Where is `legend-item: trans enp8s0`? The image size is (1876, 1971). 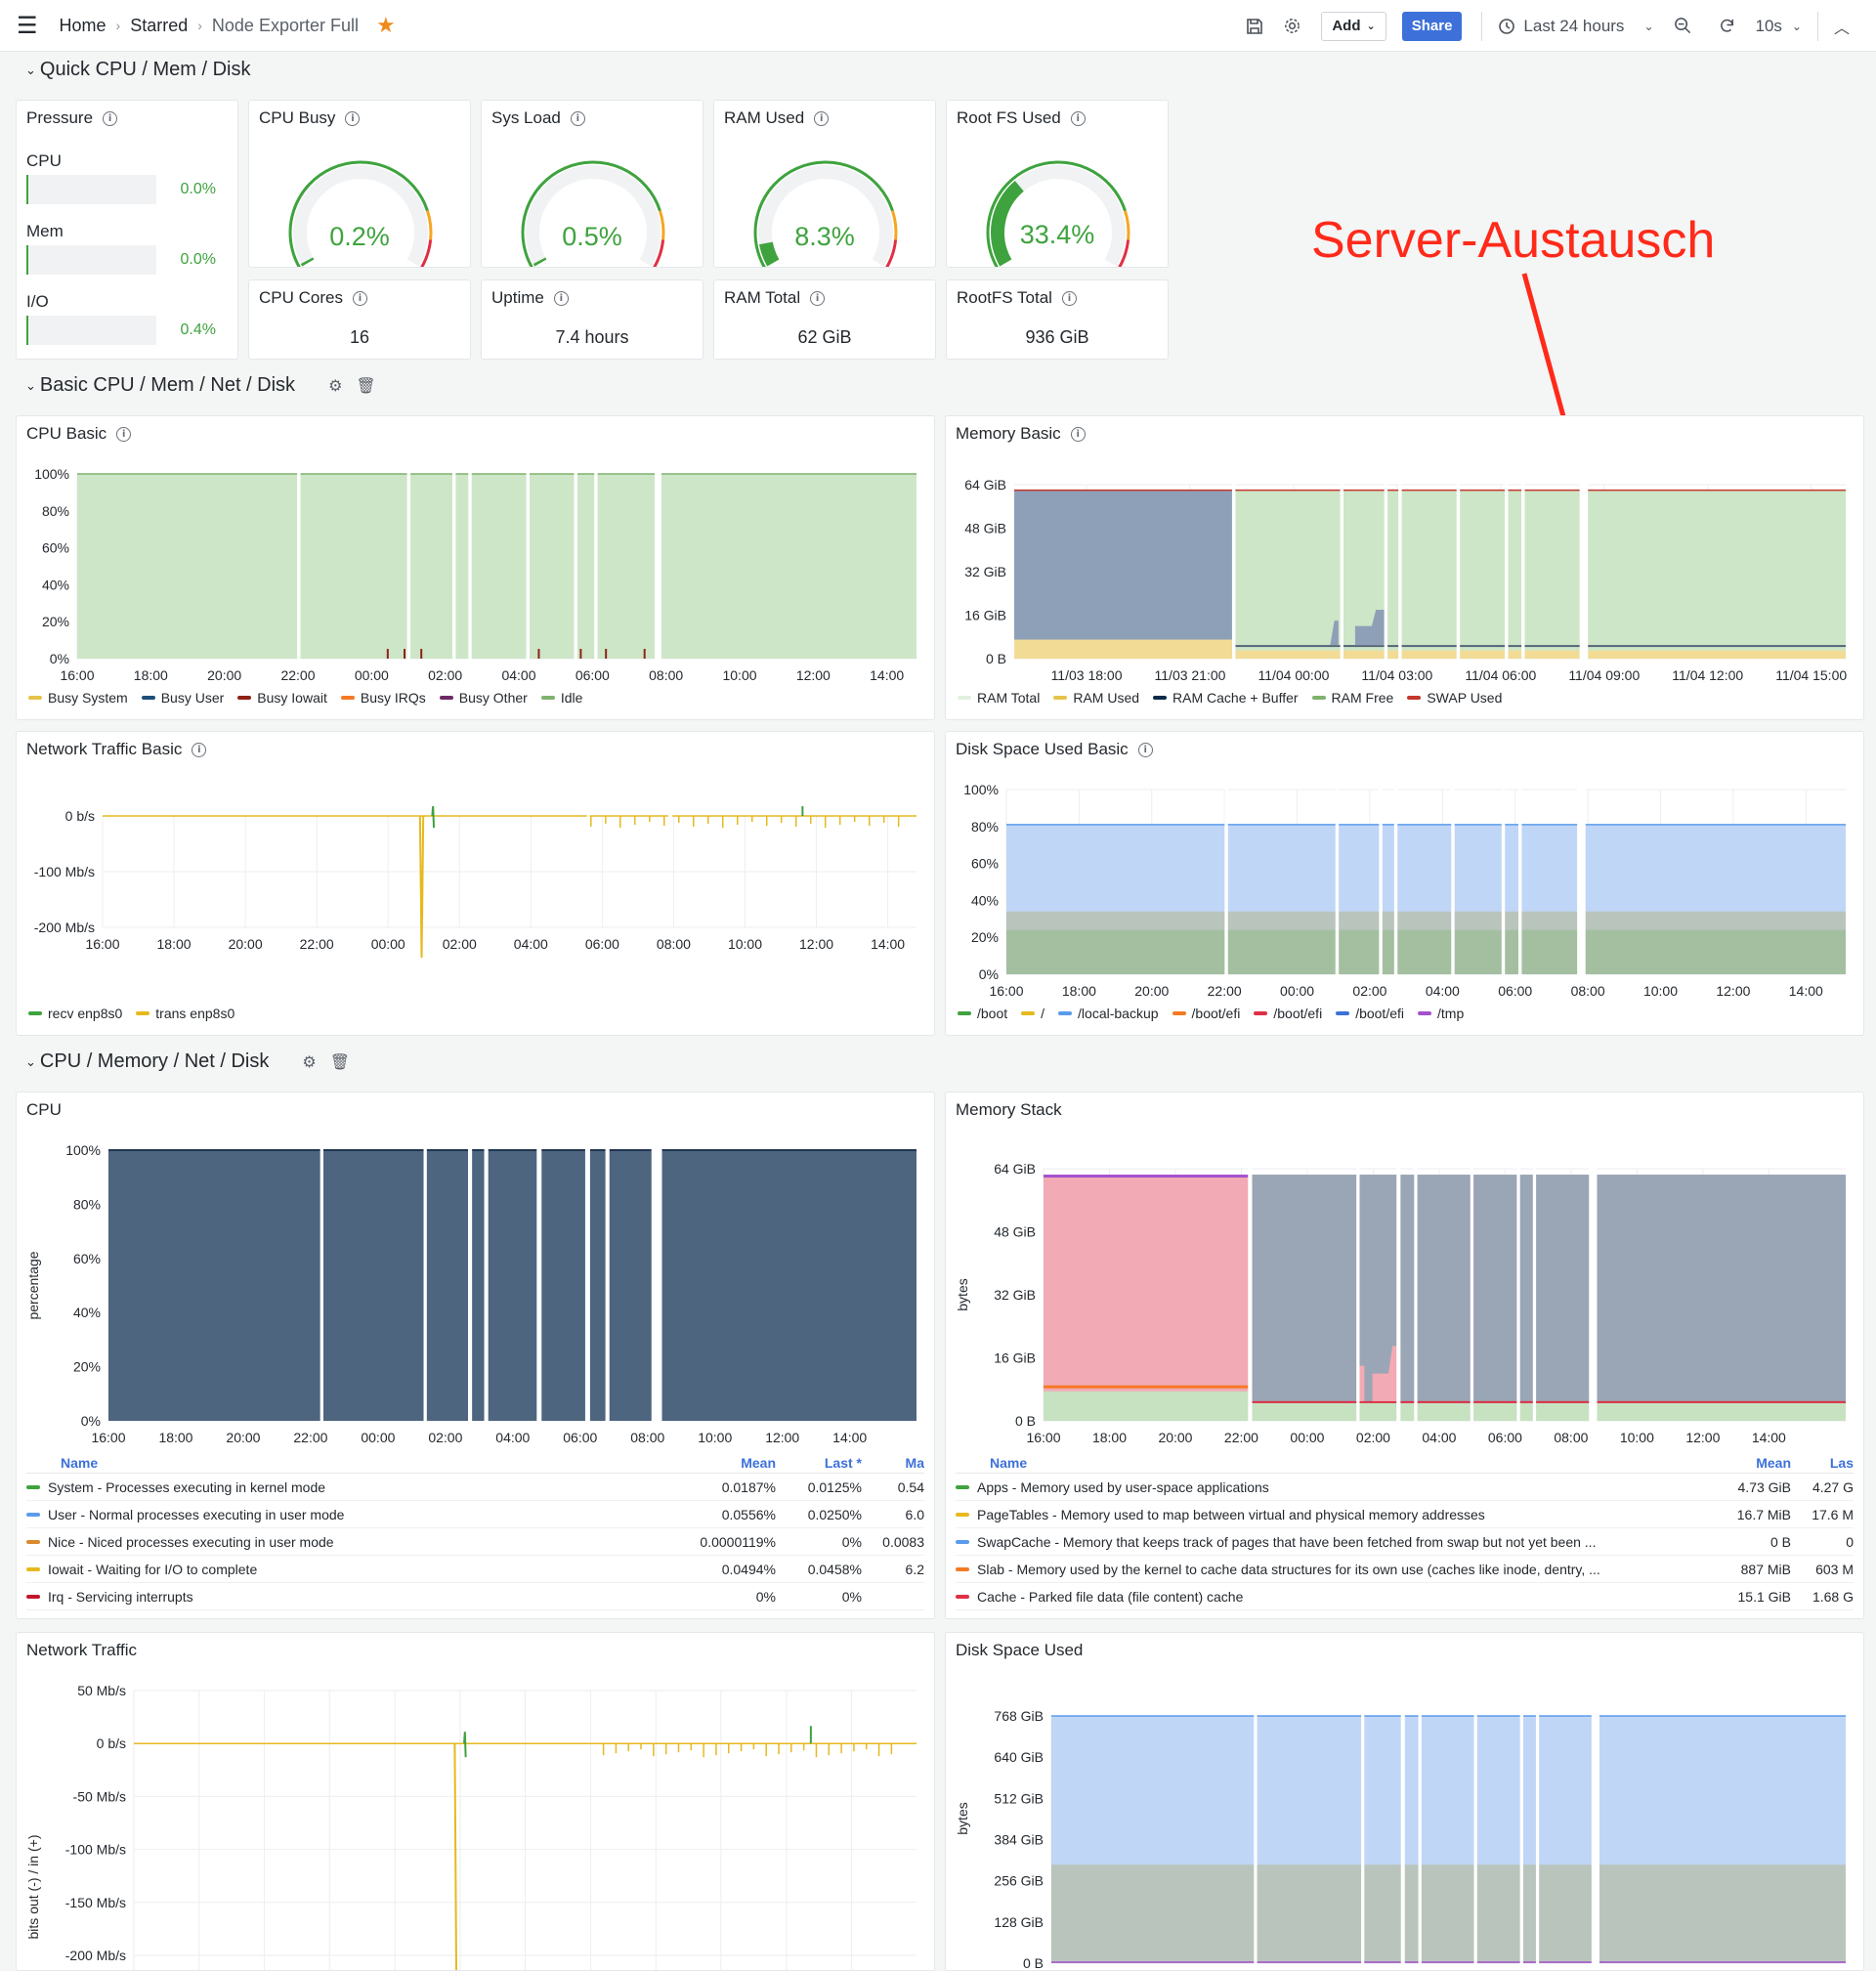 legend-item: trans enp8s0 is located at coordinates (185, 1013).